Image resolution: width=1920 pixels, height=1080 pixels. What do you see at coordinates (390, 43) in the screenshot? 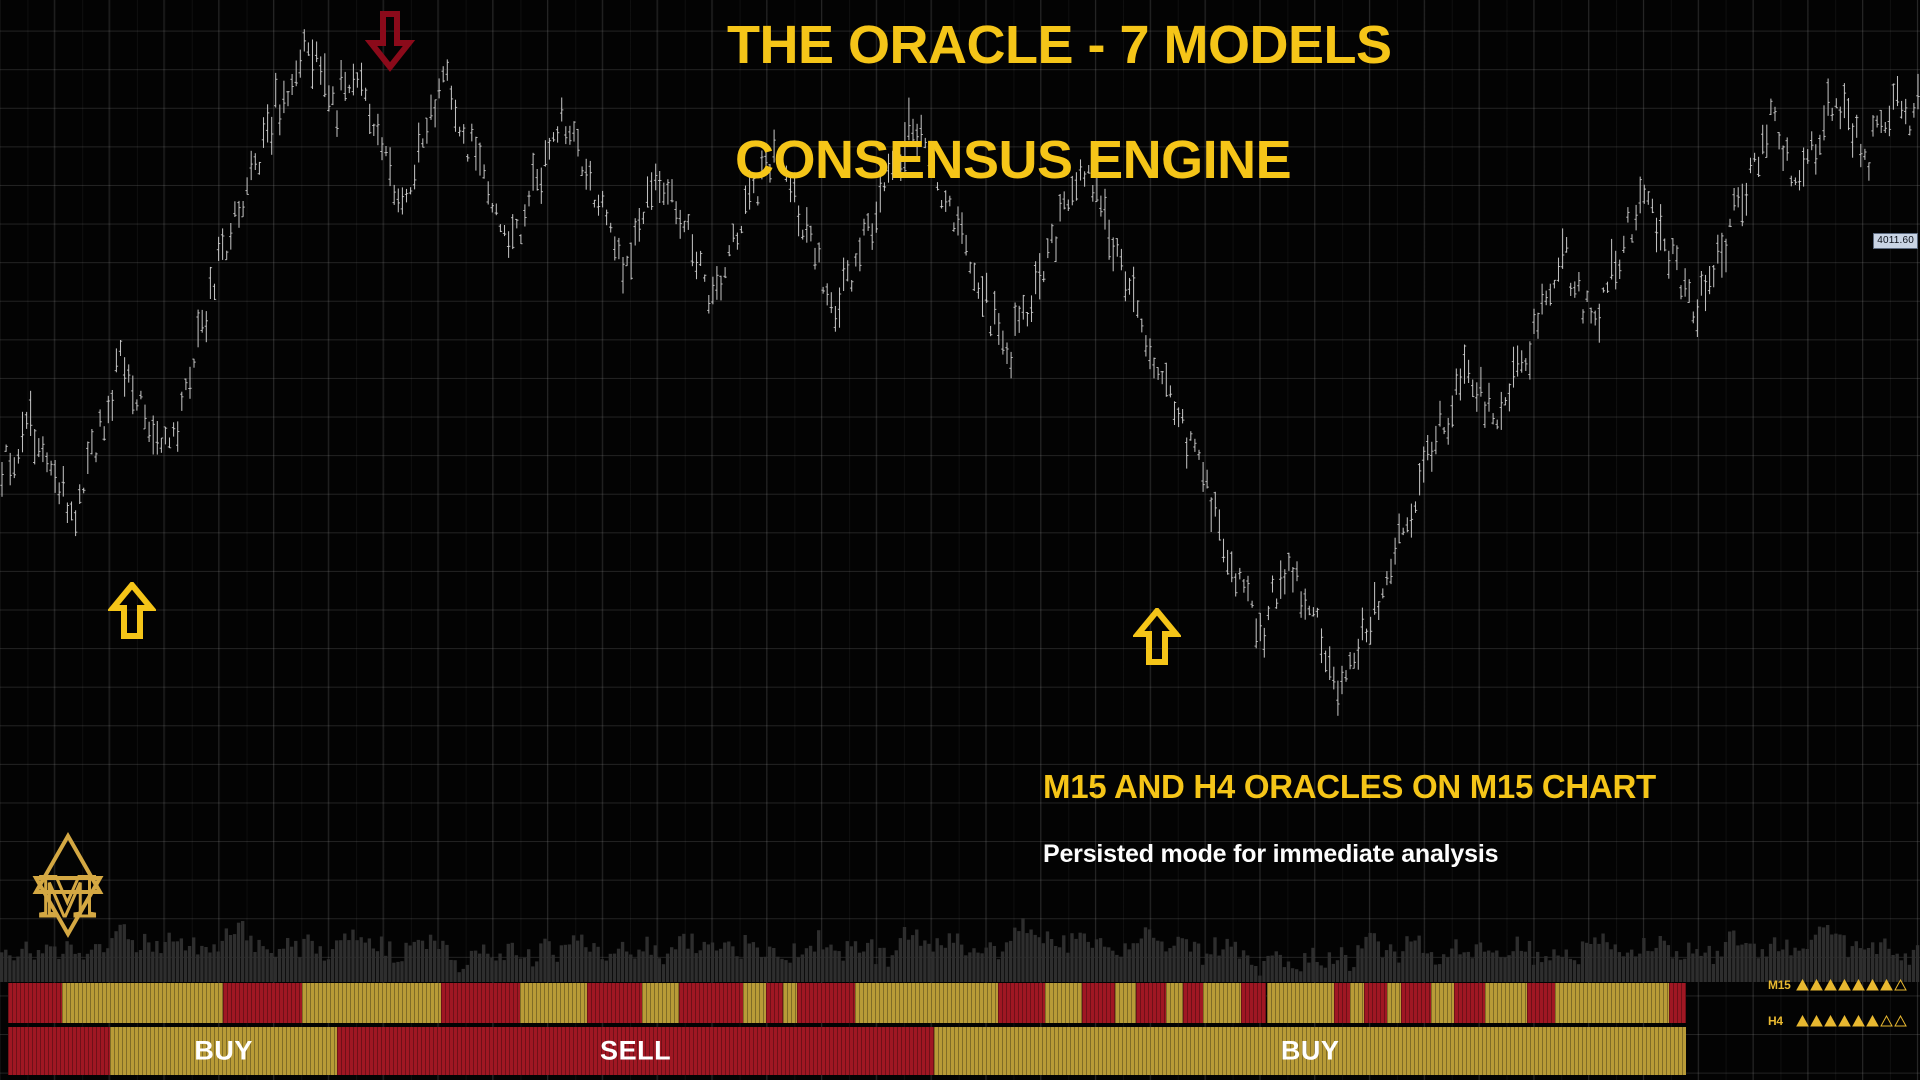
I see `down-arrow-icon` at bounding box center [390, 43].